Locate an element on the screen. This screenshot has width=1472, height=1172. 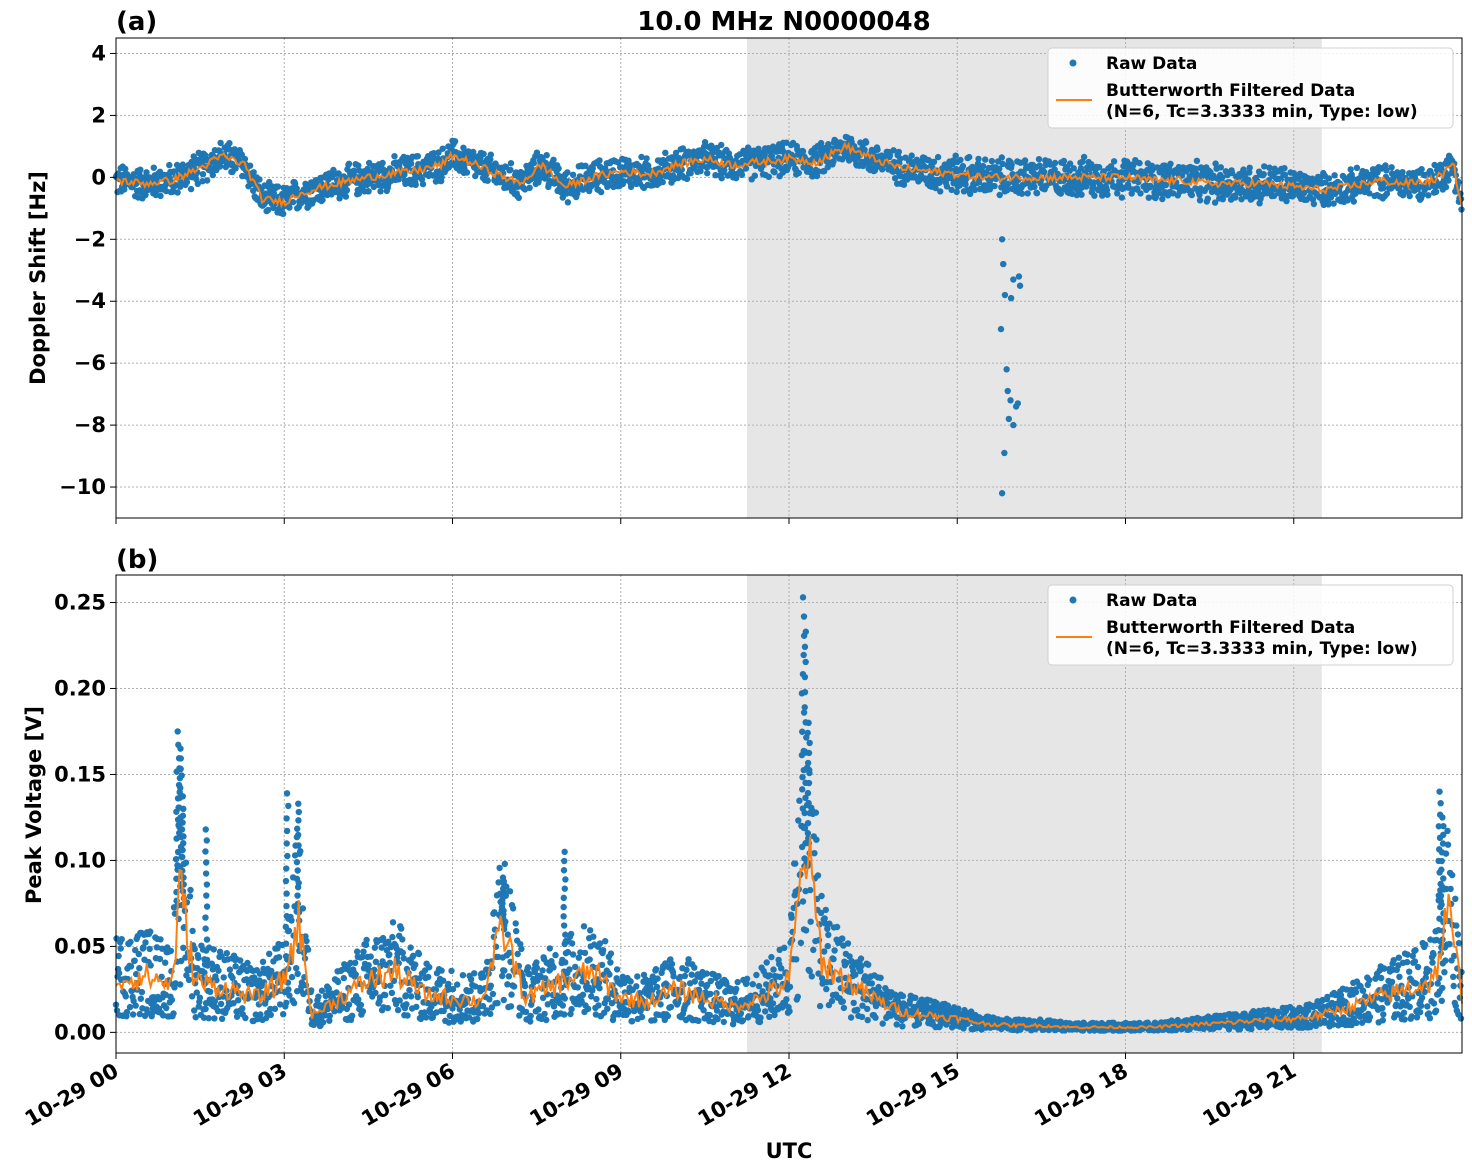
panel-a-label: (a) is located at coordinates (136, 22).